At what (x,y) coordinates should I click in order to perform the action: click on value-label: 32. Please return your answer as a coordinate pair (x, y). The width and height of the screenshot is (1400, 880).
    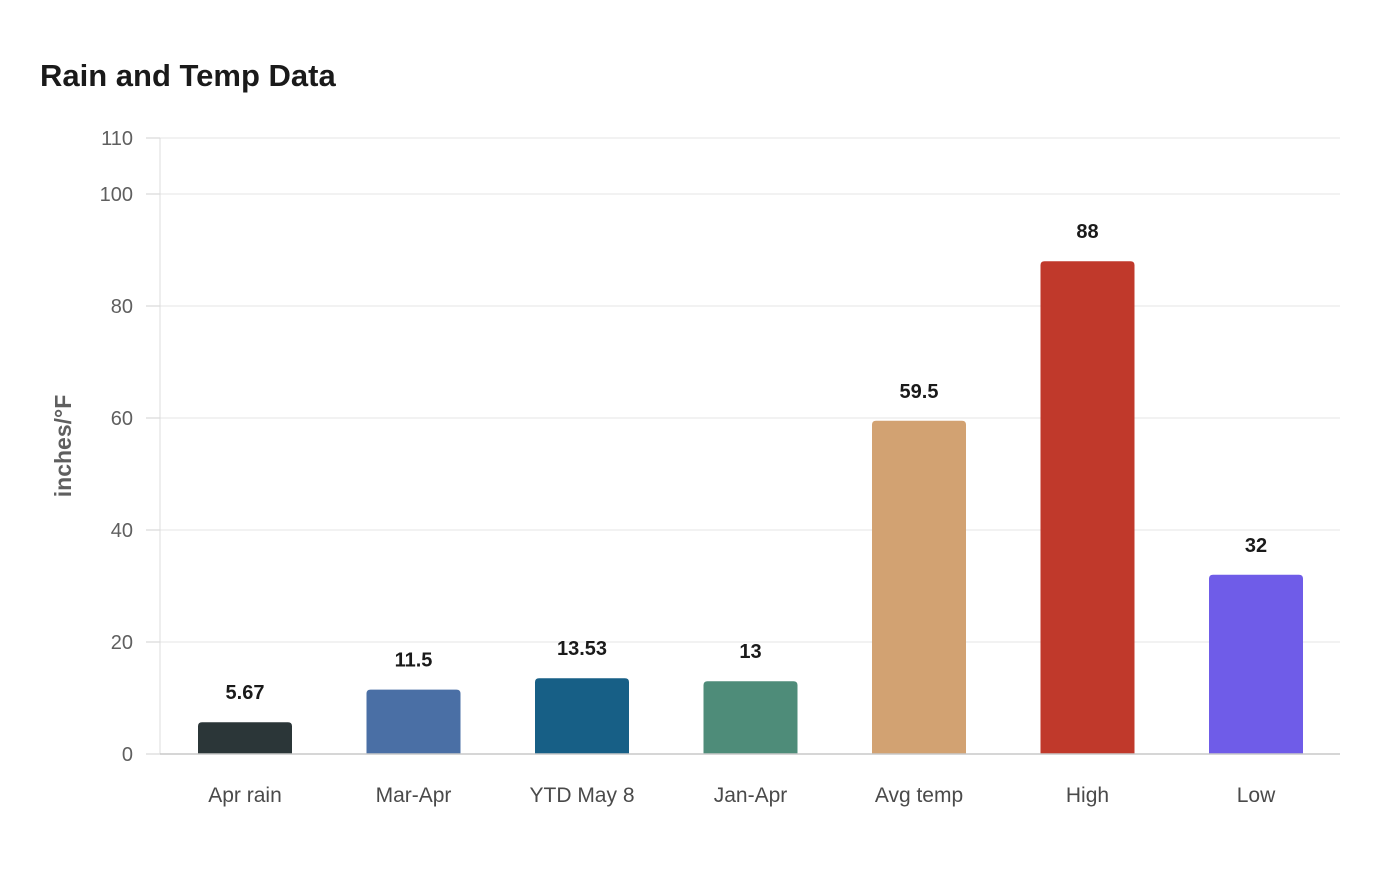
    Looking at the image, I should click on (1256, 546).